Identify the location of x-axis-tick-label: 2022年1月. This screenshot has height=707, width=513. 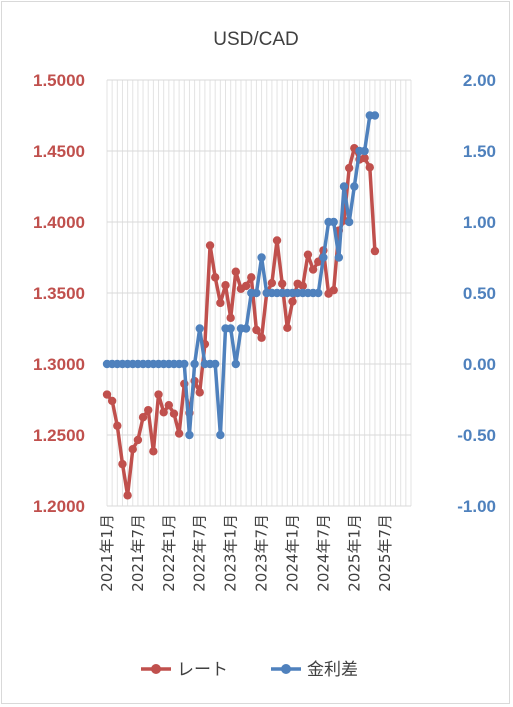
(169, 553).